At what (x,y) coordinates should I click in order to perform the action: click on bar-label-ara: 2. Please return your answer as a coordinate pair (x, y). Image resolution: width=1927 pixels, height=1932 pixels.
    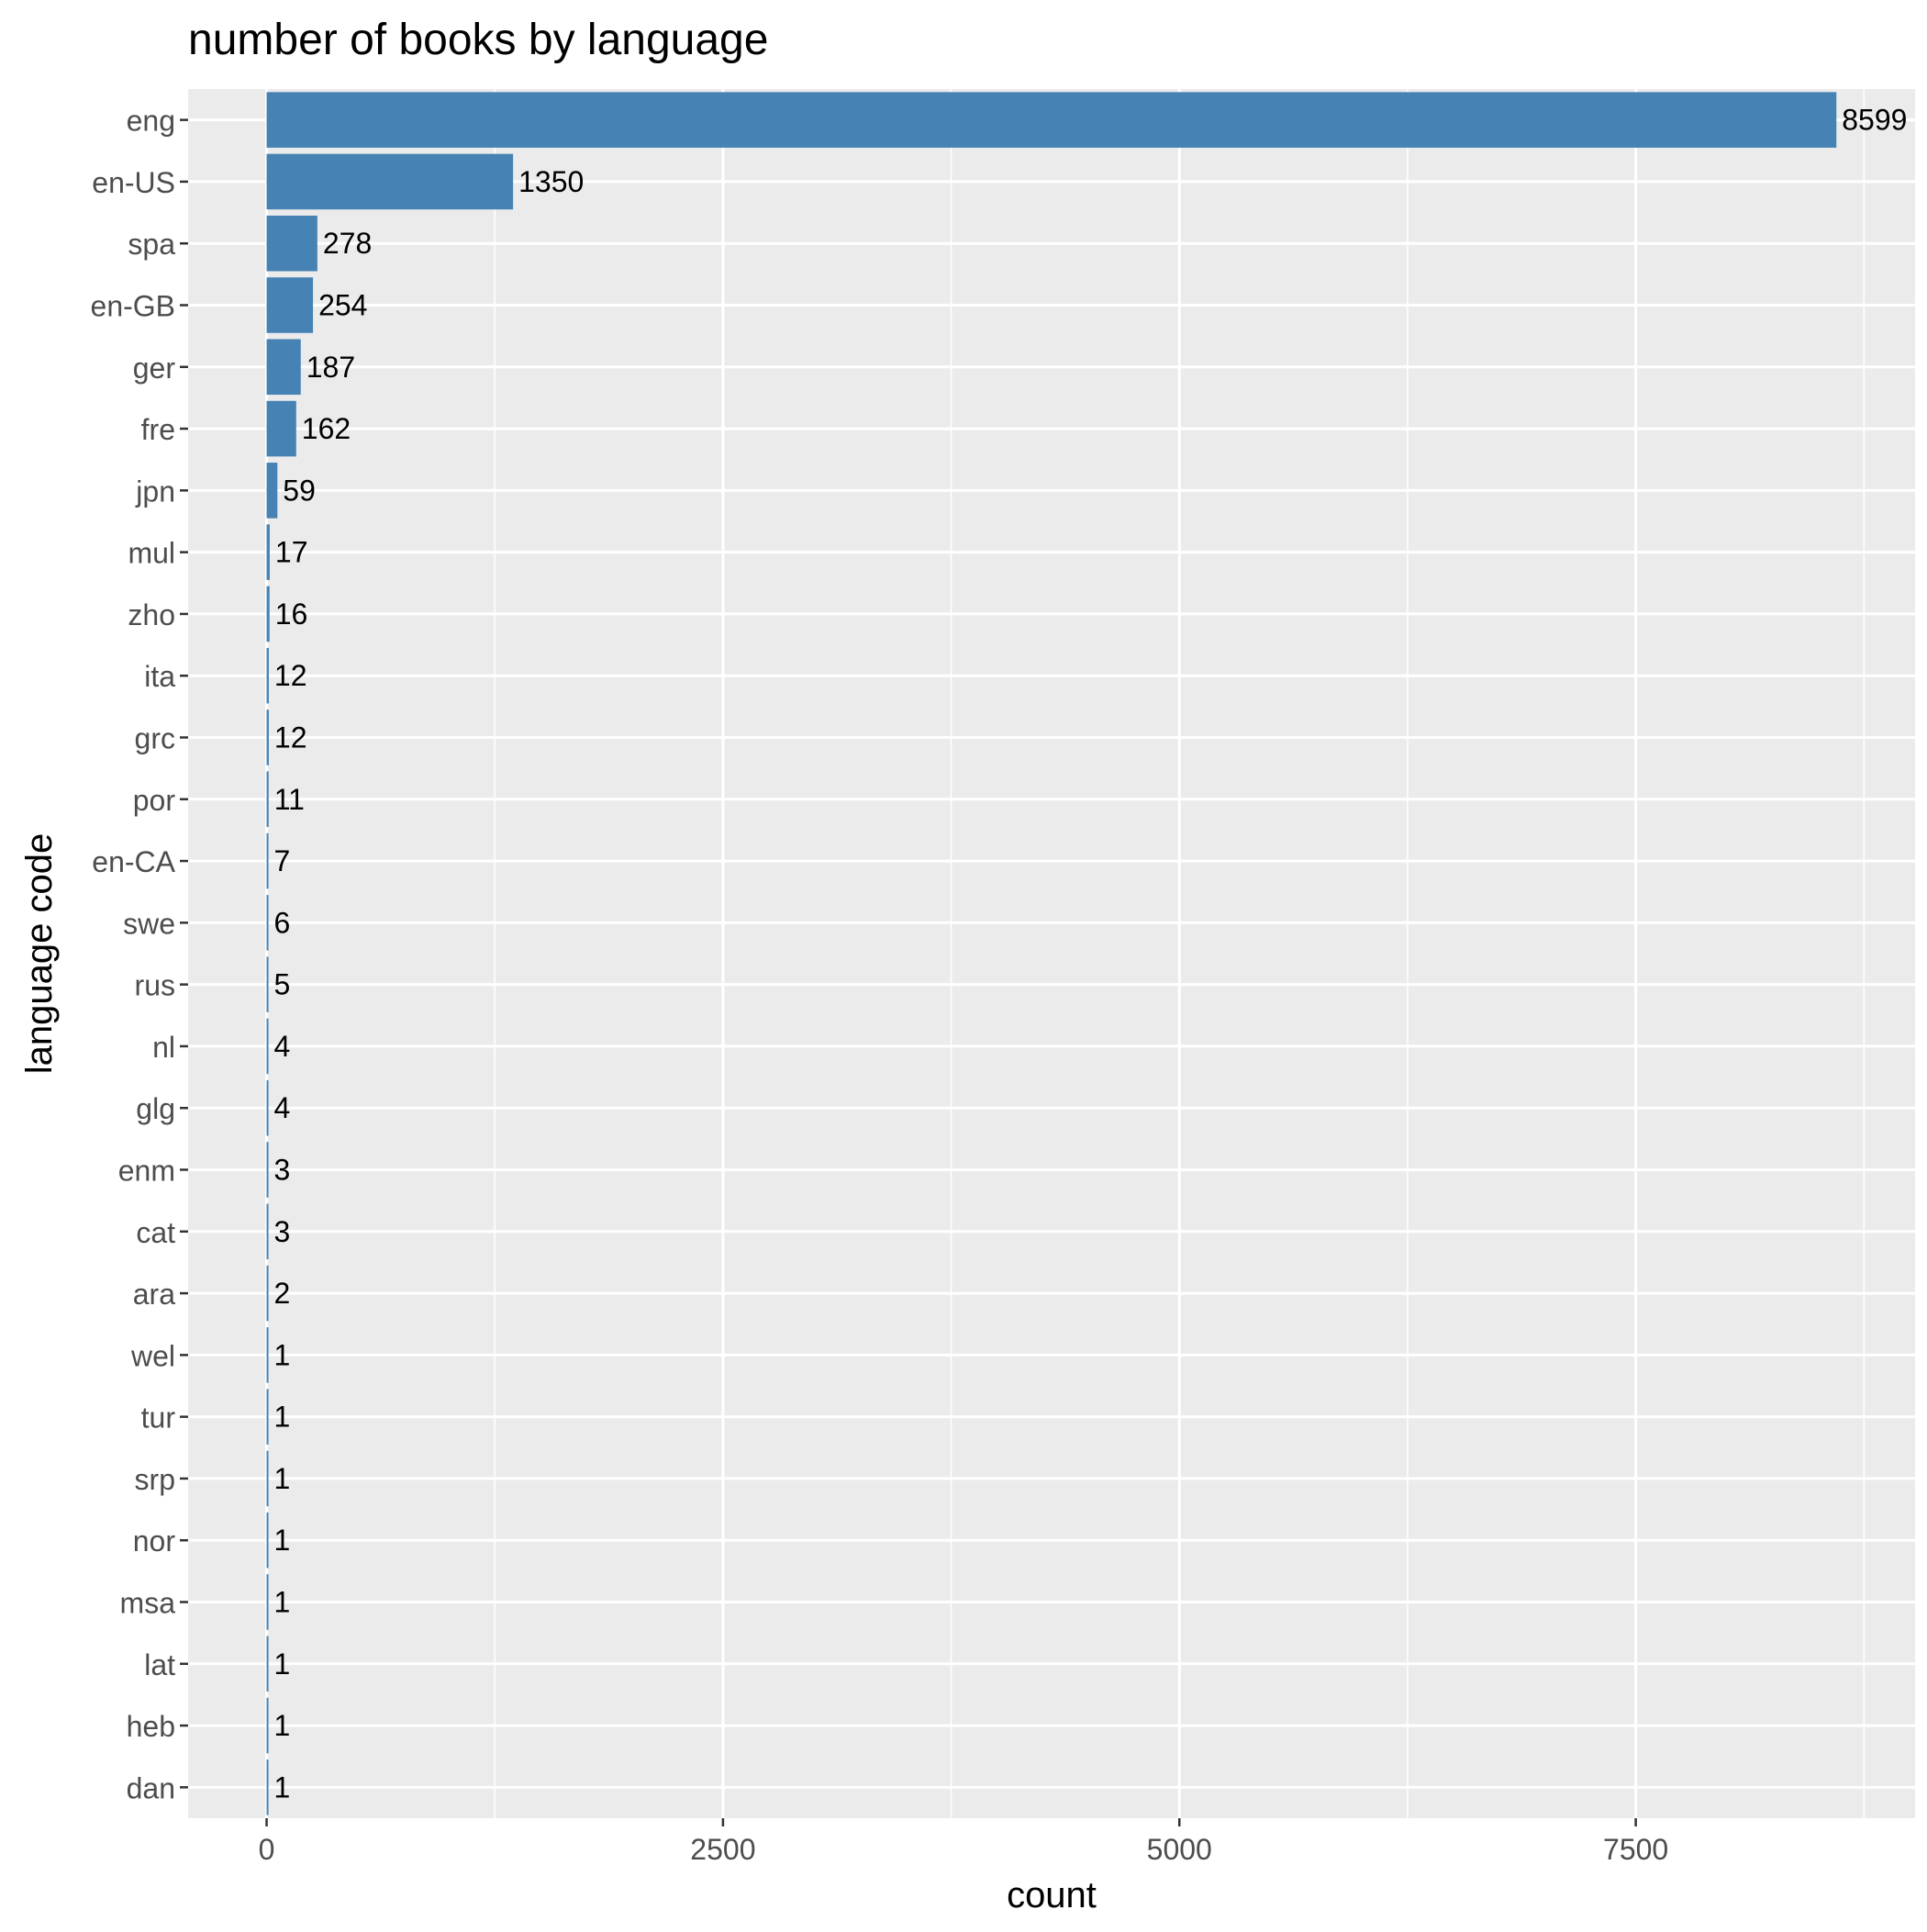
    Looking at the image, I should click on (282, 1293).